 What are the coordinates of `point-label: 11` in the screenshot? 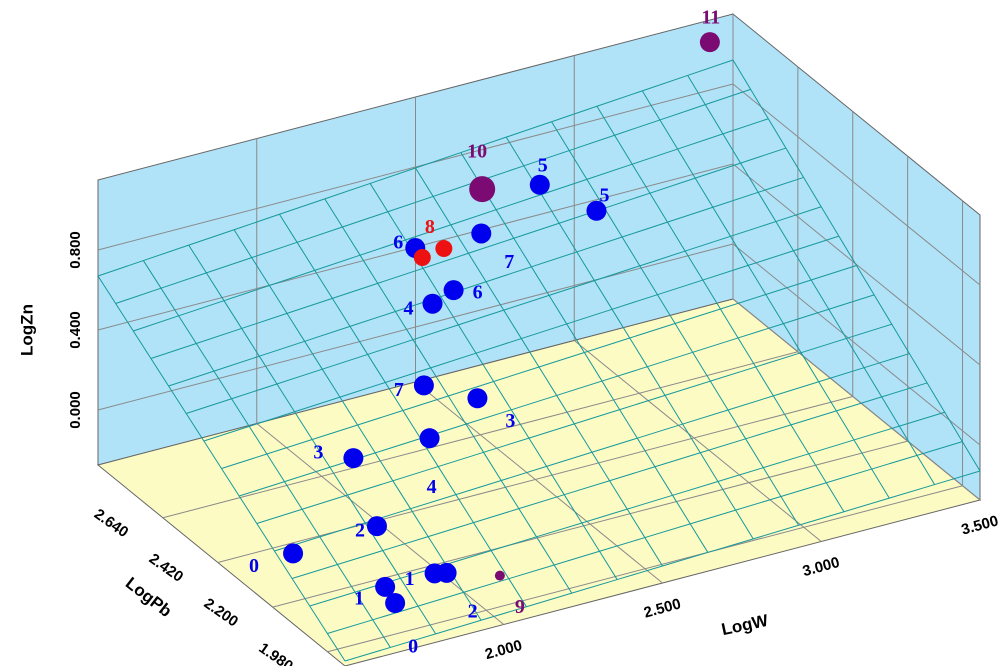 It's located at (710, 18).